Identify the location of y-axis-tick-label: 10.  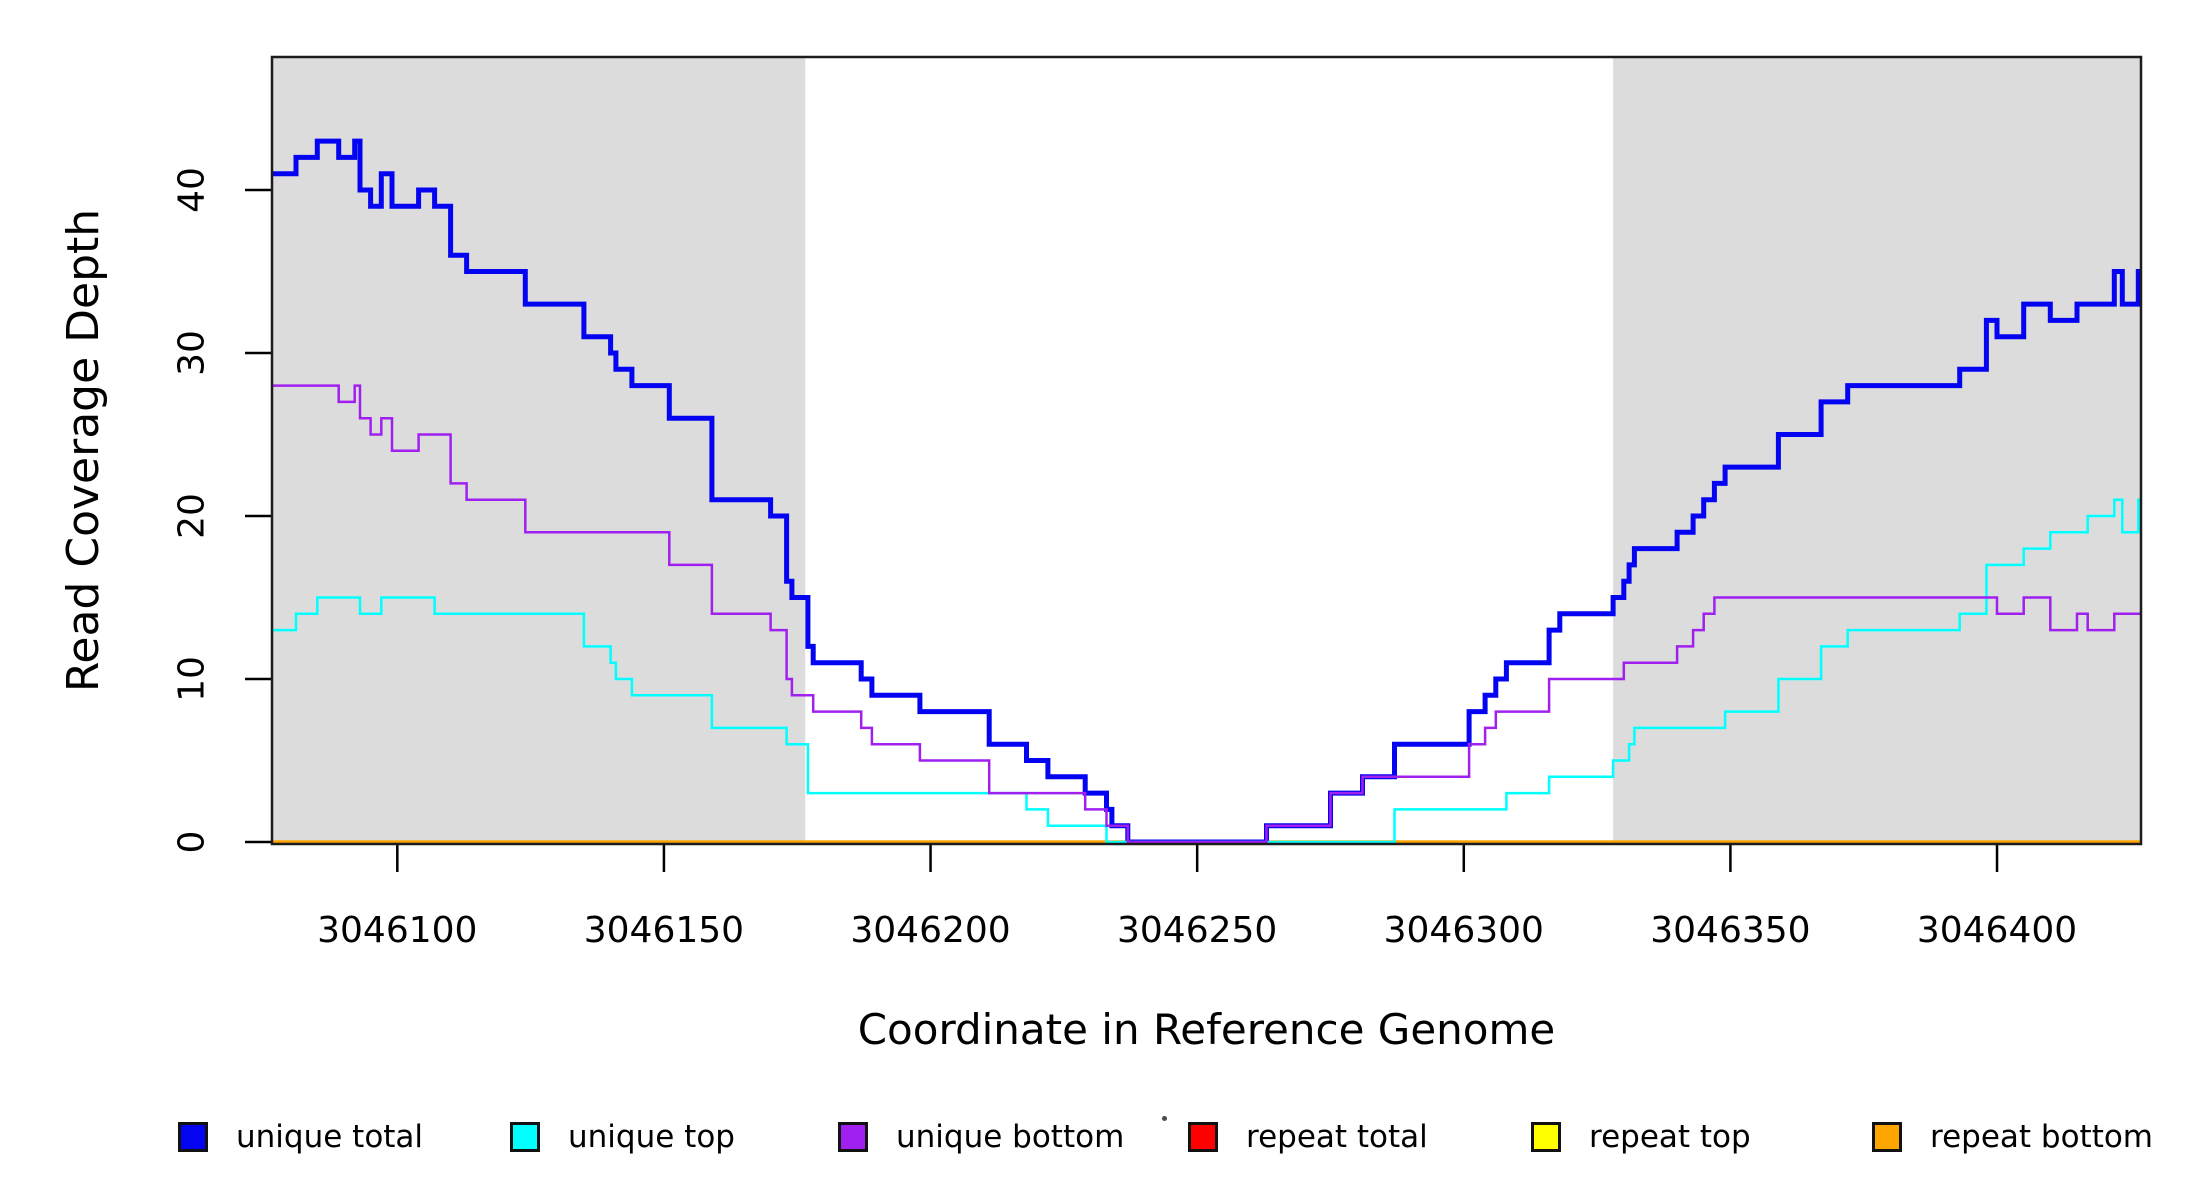
(192, 679).